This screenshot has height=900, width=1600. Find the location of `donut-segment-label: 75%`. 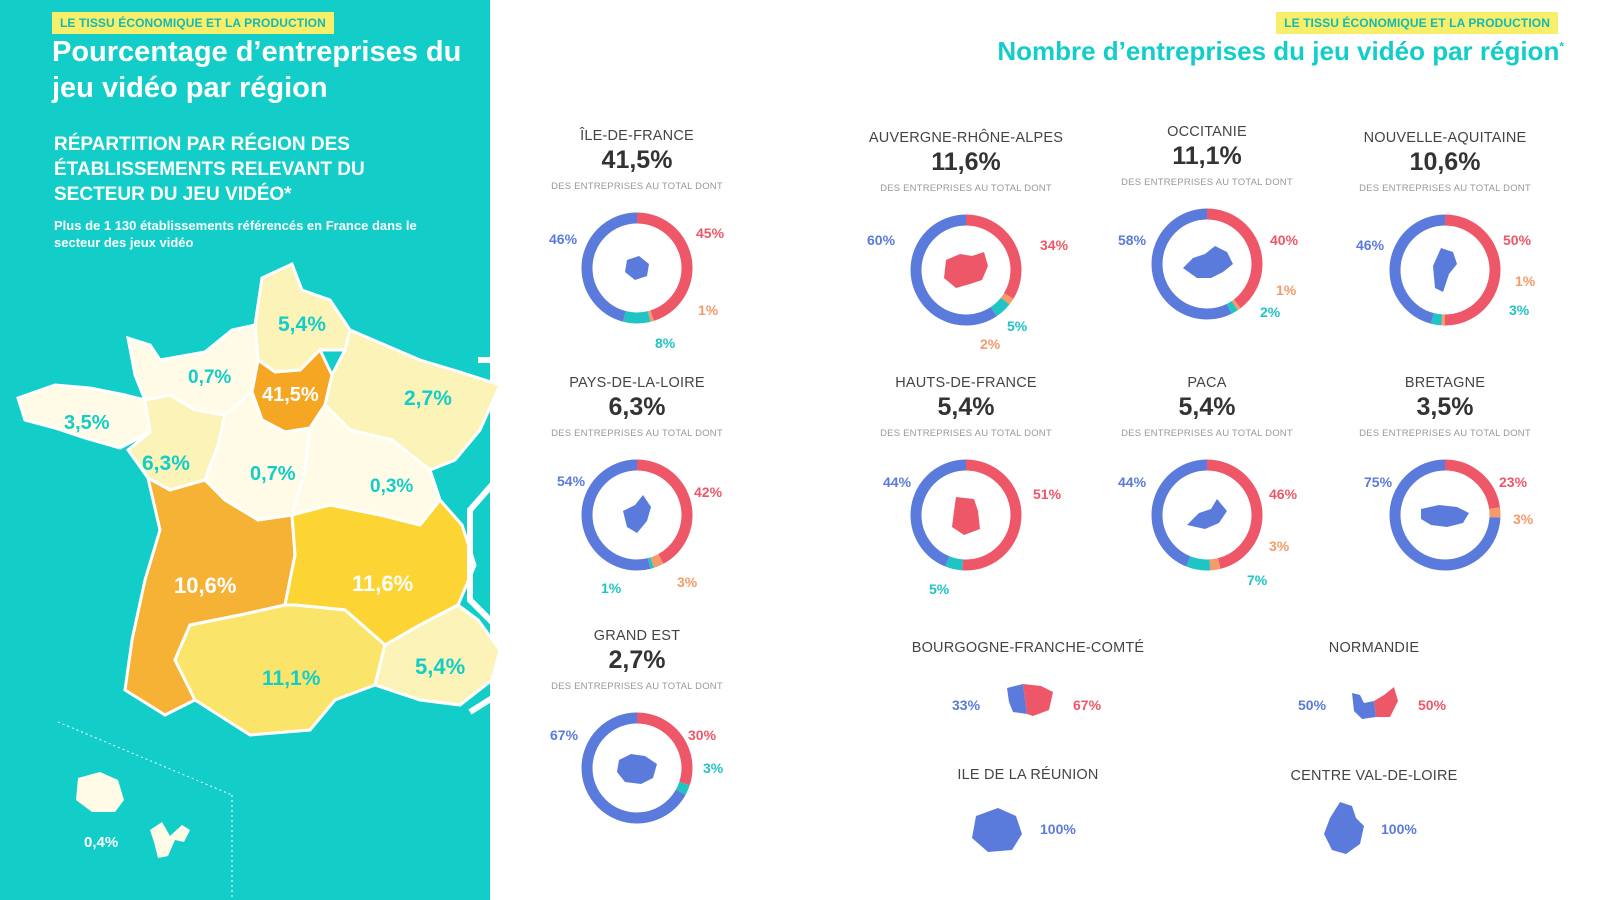

donut-segment-label: 75% is located at coordinates (1378, 482).